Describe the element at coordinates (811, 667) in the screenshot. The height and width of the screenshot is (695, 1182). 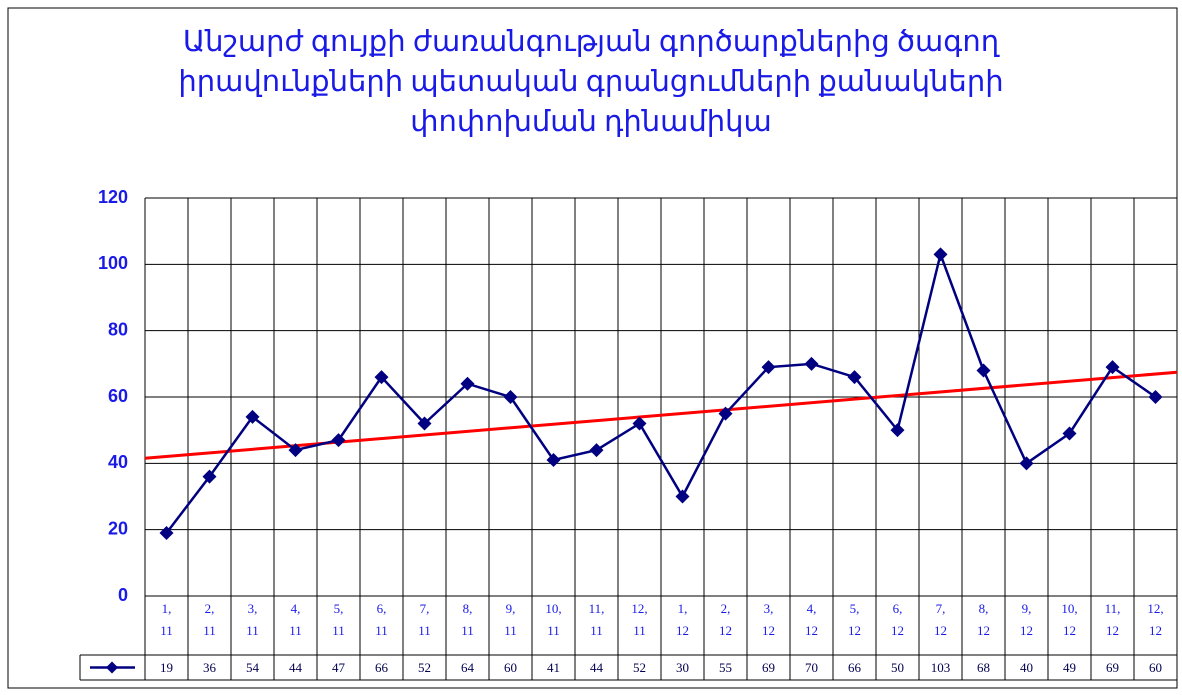
I see `table-value: 70` at that location.